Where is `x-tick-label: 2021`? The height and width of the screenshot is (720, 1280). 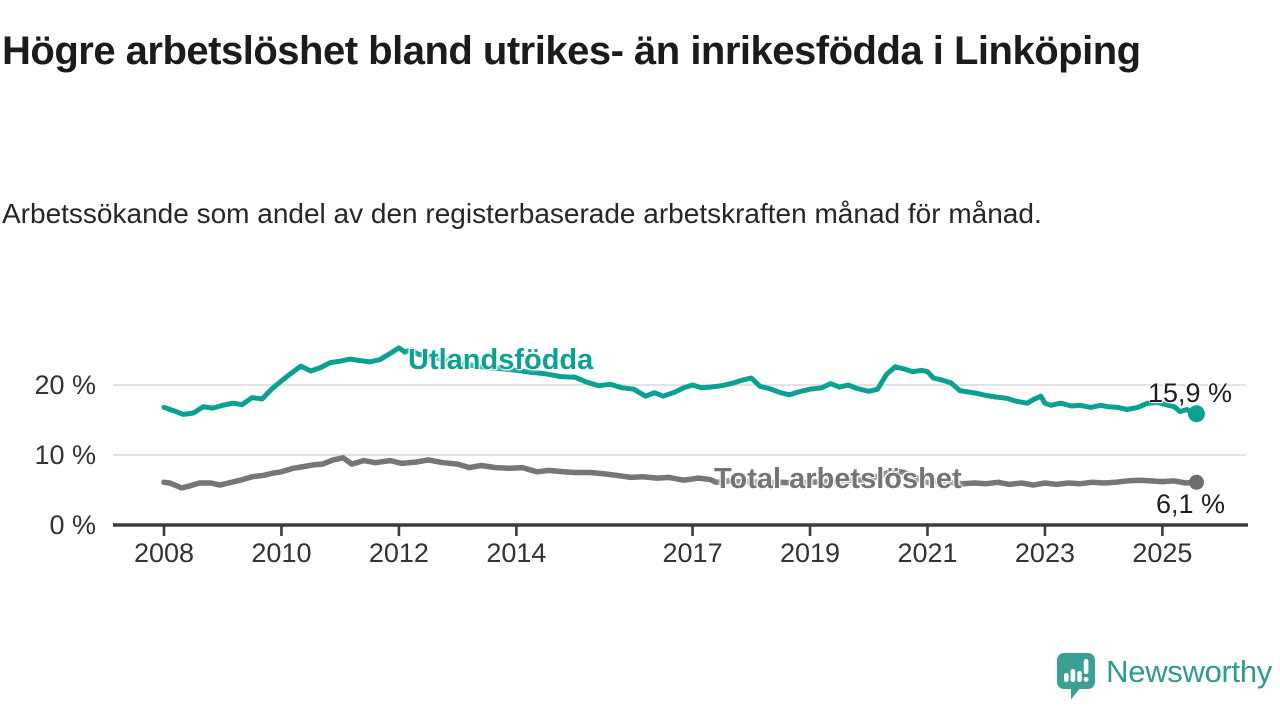 x-tick-label: 2021 is located at coordinates (927, 553).